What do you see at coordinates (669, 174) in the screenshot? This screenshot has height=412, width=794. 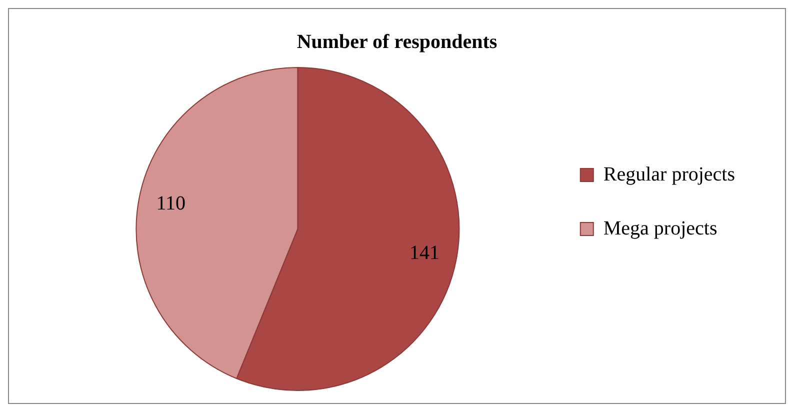 I see `legend-label: Regular projects` at bounding box center [669, 174].